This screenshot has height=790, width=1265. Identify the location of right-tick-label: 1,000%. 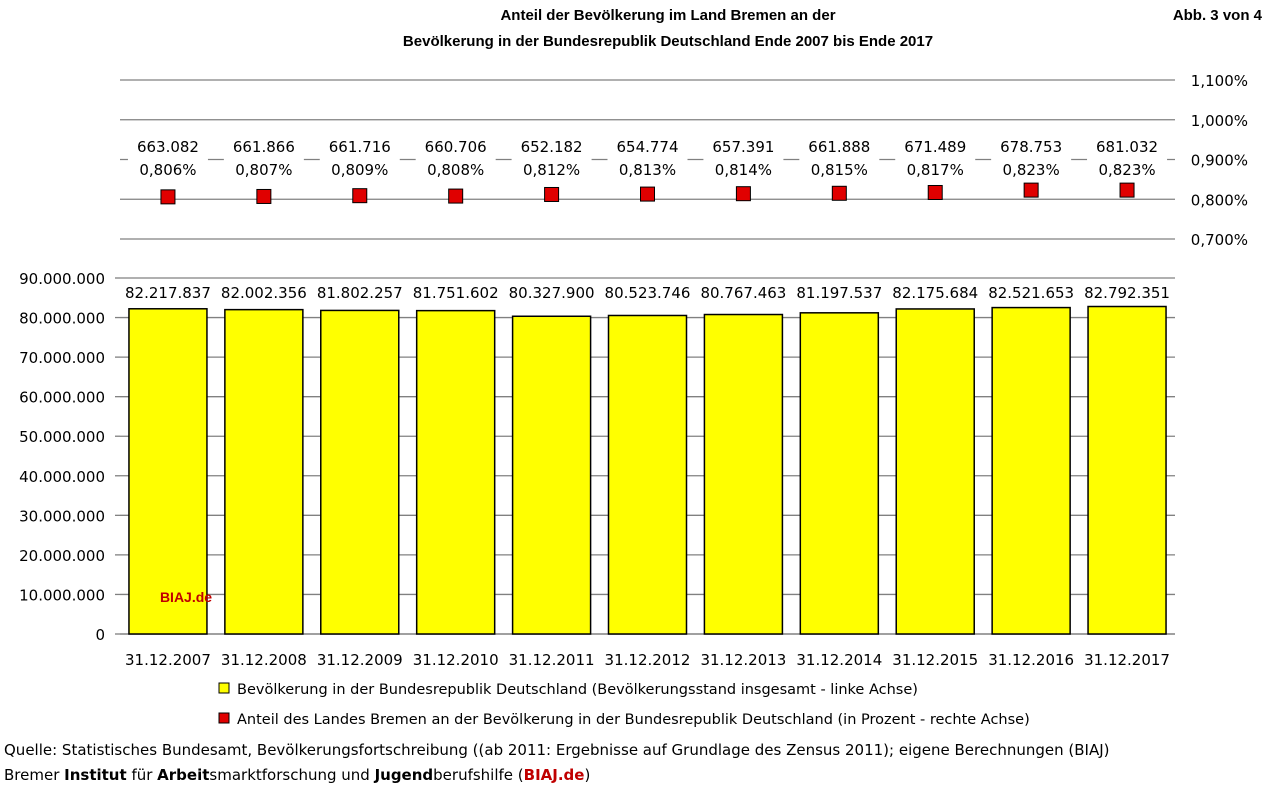
(1219, 121).